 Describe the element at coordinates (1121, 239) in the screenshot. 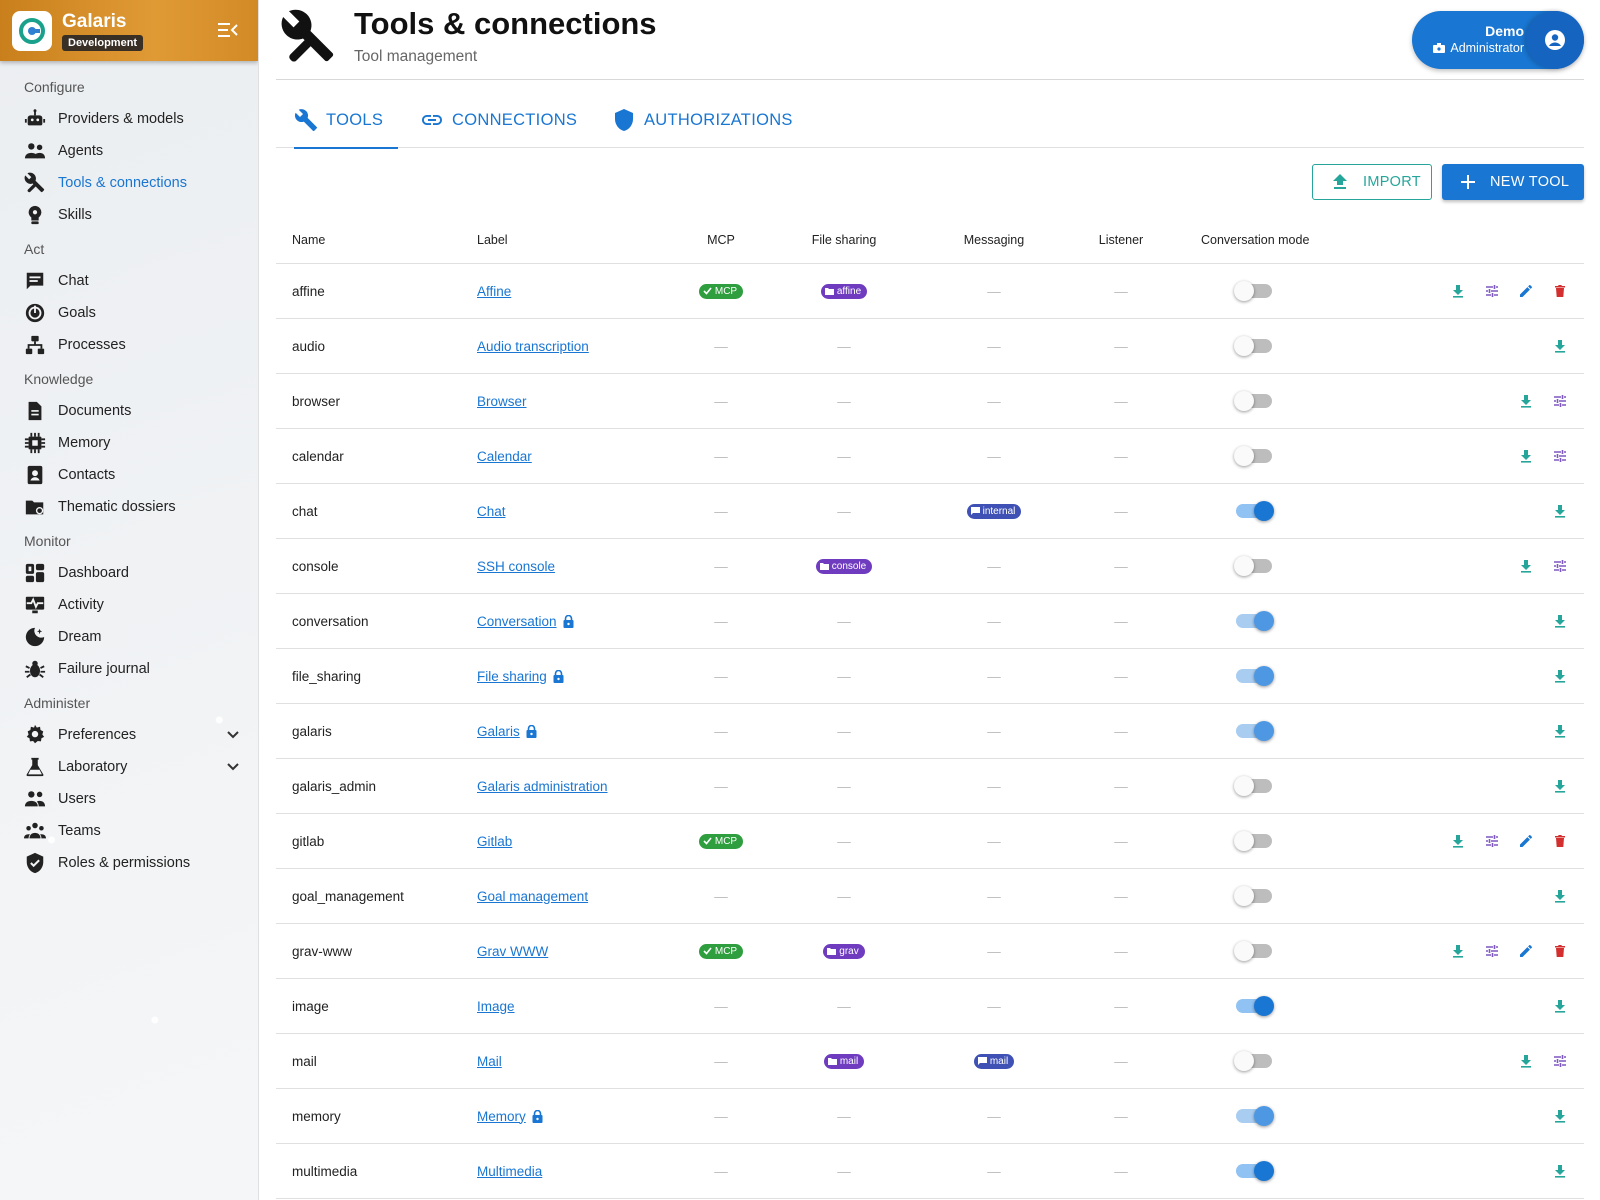

I see `column-header-listener: Listener` at that location.